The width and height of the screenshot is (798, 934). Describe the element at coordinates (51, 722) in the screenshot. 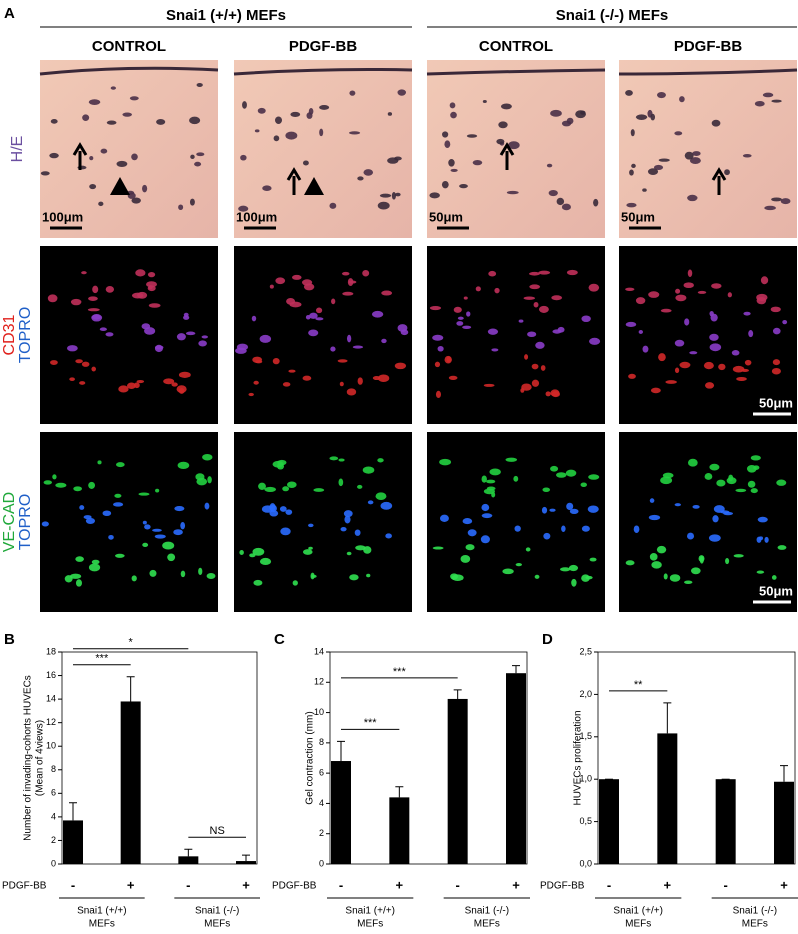

I see `y-tick-label: 12` at that location.